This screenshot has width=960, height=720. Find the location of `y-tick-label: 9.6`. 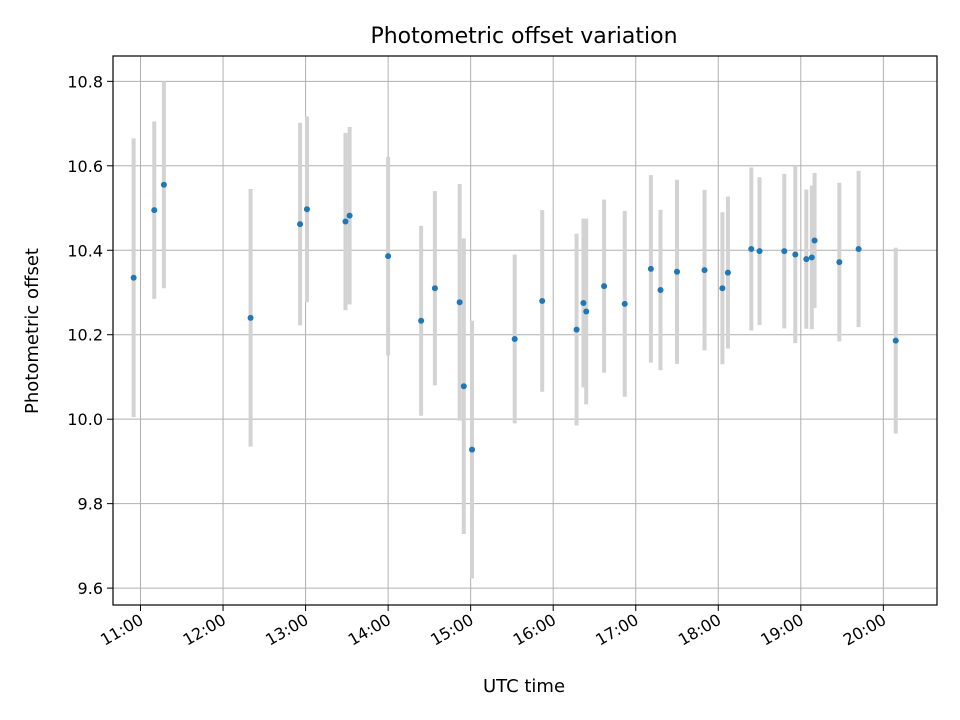

y-tick-label: 9.6 is located at coordinates (90, 588).